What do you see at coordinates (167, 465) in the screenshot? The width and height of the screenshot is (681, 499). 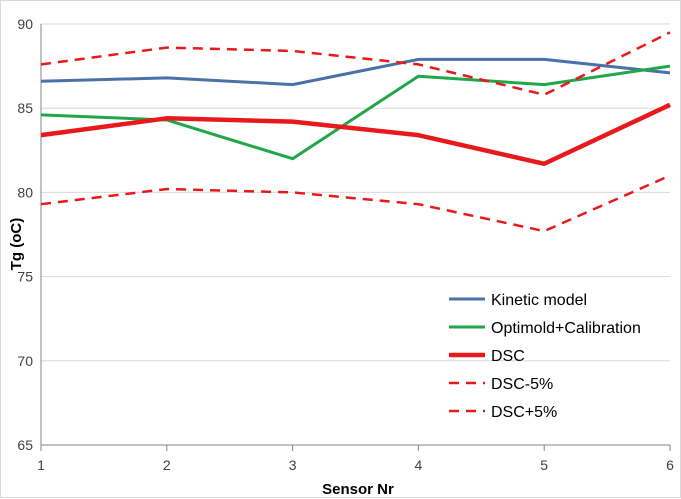 I see `x-tick-label: 2` at bounding box center [167, 465].